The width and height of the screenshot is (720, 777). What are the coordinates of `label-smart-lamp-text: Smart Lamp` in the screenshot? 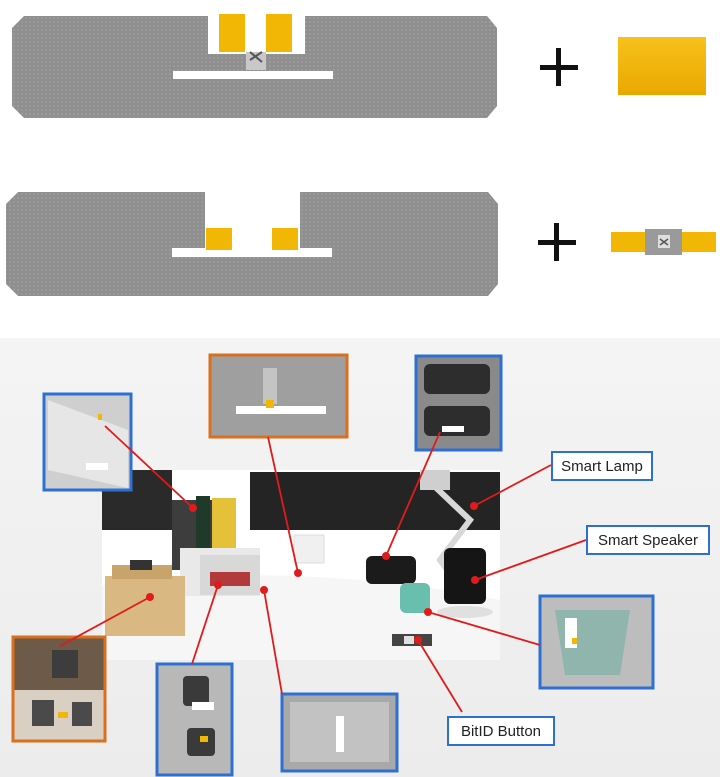 It's located at (602, 466).